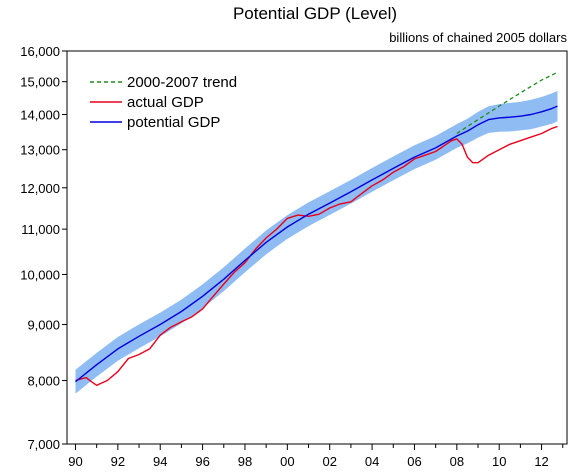  What do you see at coordinates (329, 461) in the screenshot?
I see `x-tick-label: 02` at bounding box center [329, 461].